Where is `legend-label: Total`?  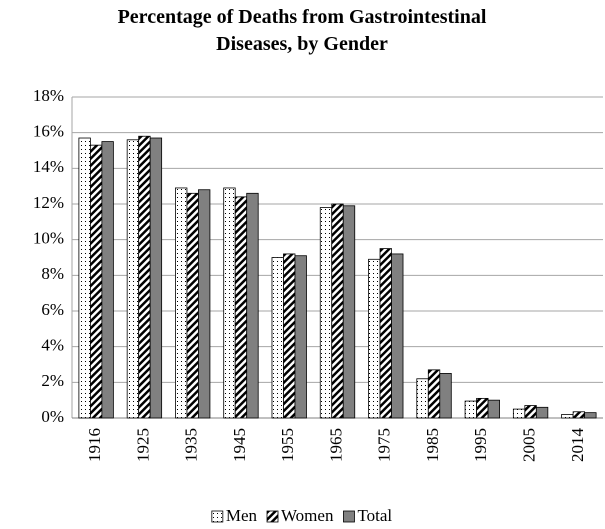 legend-label: Total is located at coordinates (374, 515).